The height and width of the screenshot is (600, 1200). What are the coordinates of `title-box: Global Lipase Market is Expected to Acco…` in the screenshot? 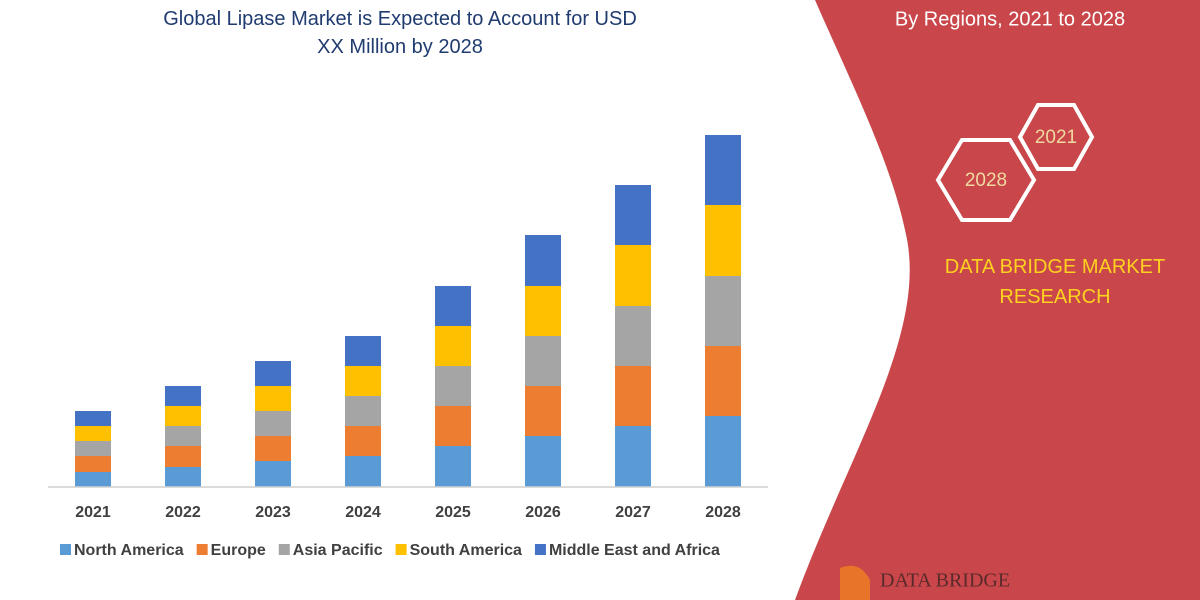 It's located at (400, 33).